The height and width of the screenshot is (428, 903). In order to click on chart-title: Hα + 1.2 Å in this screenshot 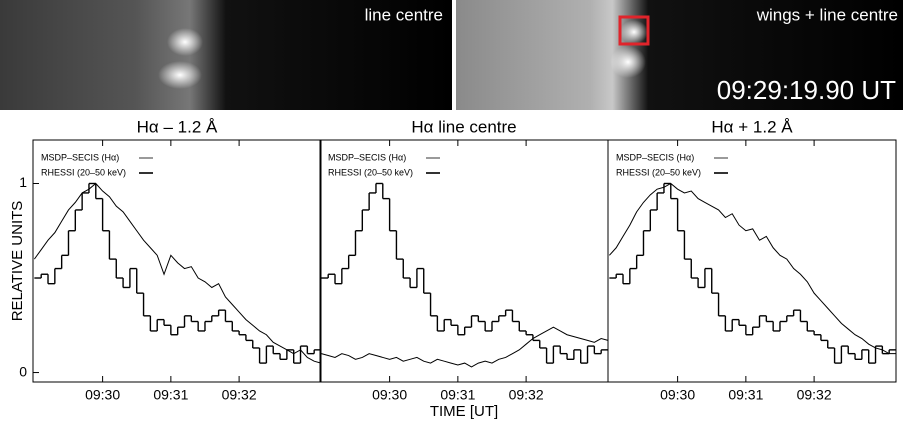, I will do `click(752, 126)`.